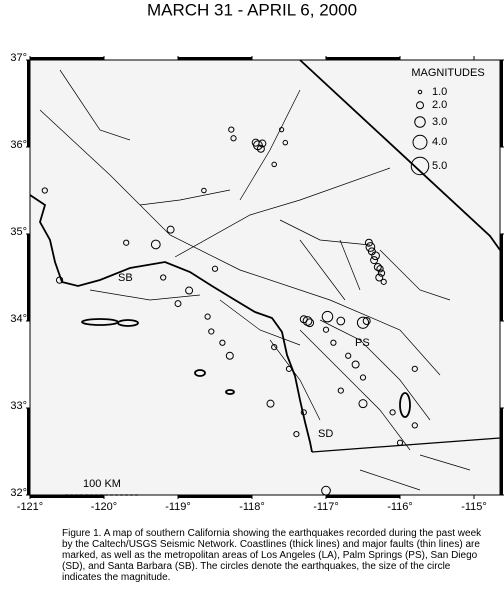 The image size is (504, 604). What do you see at coordinates (104, 507) in the screenshot?
I see `x-tick-label: -120°` at bounding box center [104, 507].